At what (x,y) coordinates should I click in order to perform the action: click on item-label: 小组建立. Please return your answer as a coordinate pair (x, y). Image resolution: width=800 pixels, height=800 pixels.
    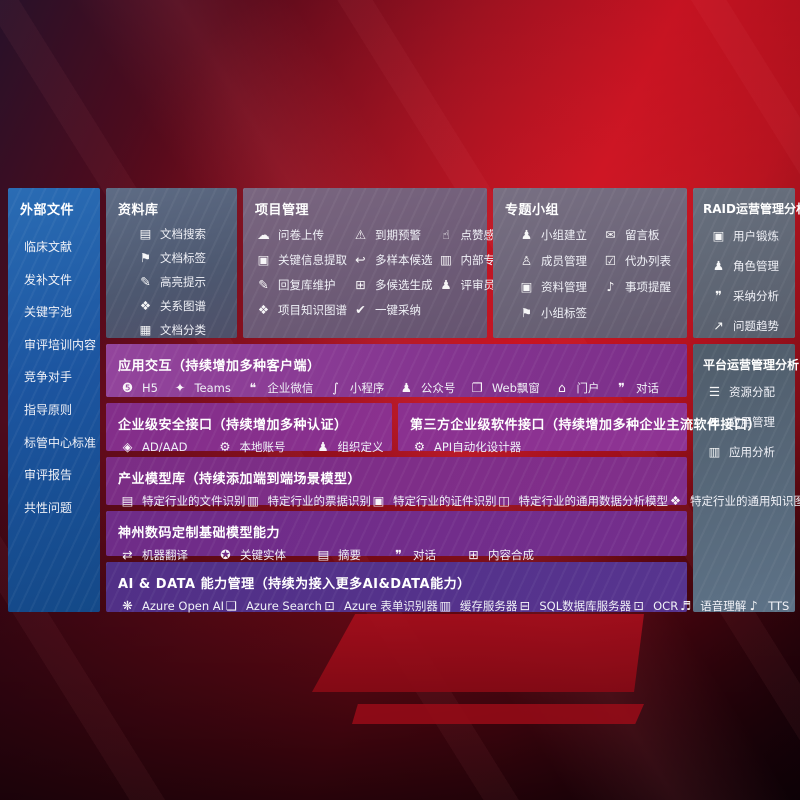
    Looking at the image, I should click on (564, 235).